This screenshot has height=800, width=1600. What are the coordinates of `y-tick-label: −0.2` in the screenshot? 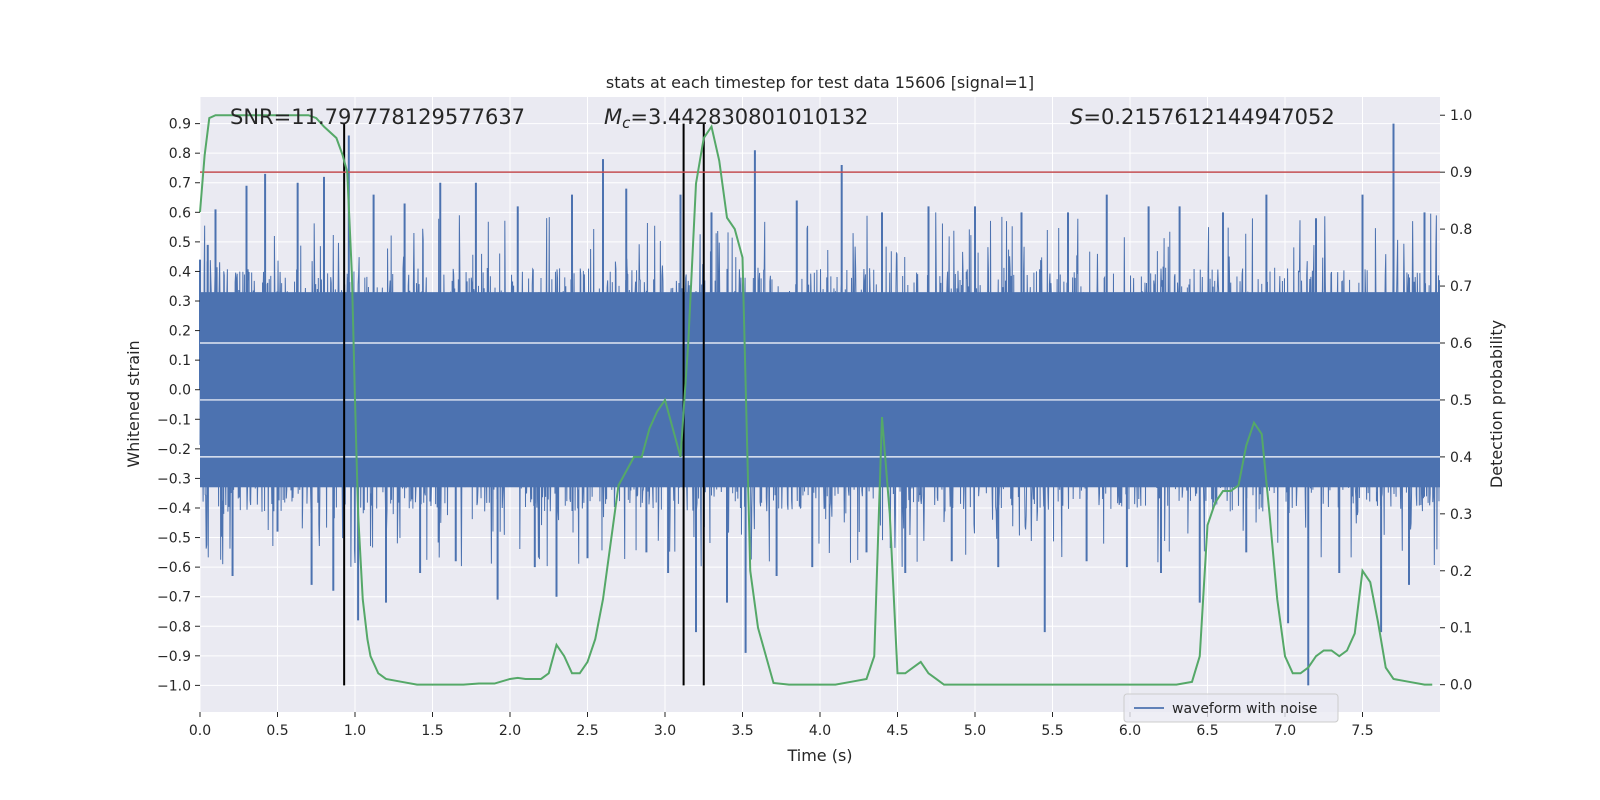 It's located at (174, 450).